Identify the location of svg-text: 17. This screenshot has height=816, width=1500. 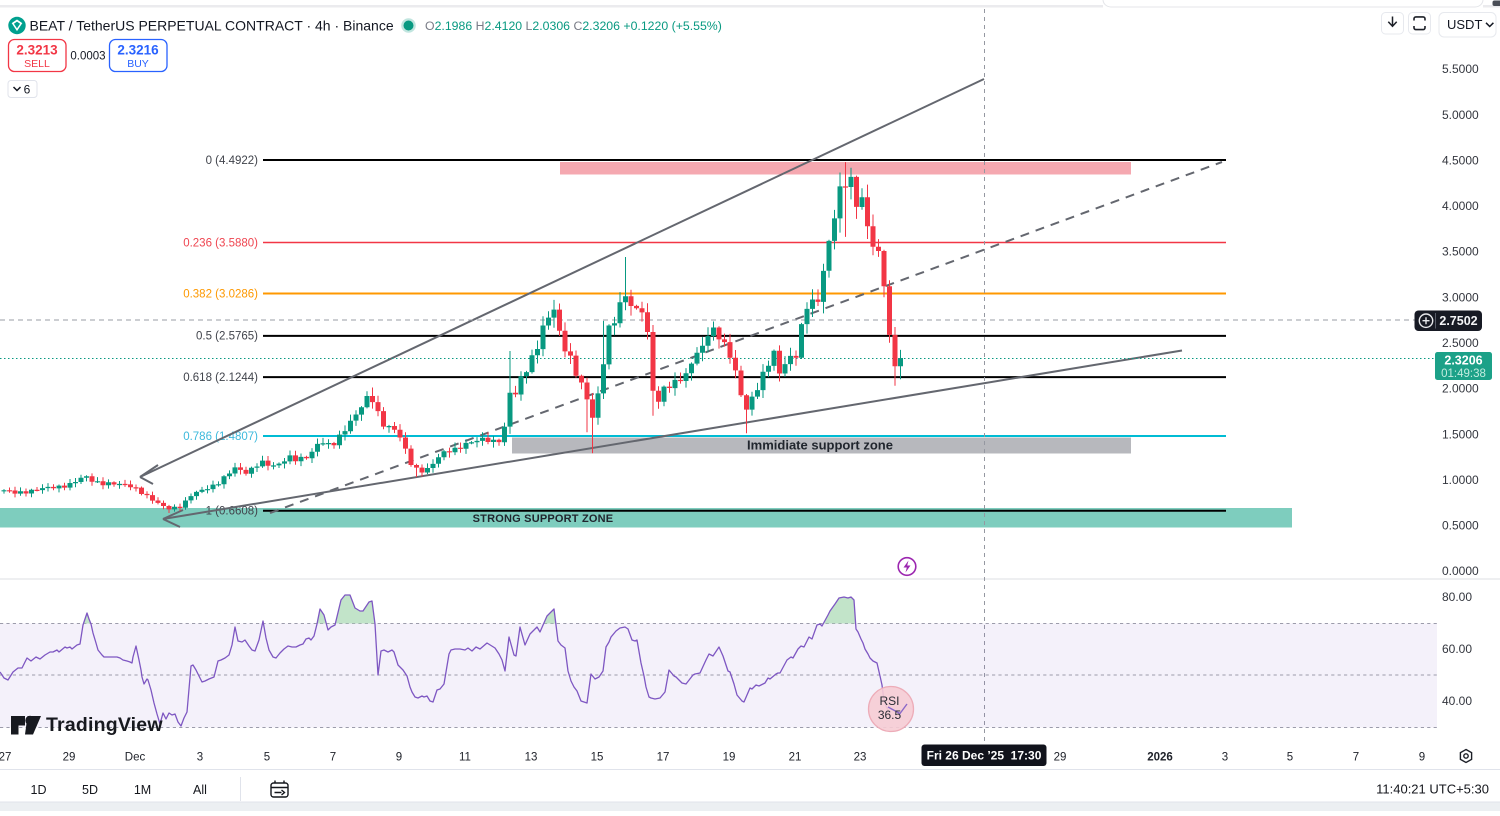
(663, 758).